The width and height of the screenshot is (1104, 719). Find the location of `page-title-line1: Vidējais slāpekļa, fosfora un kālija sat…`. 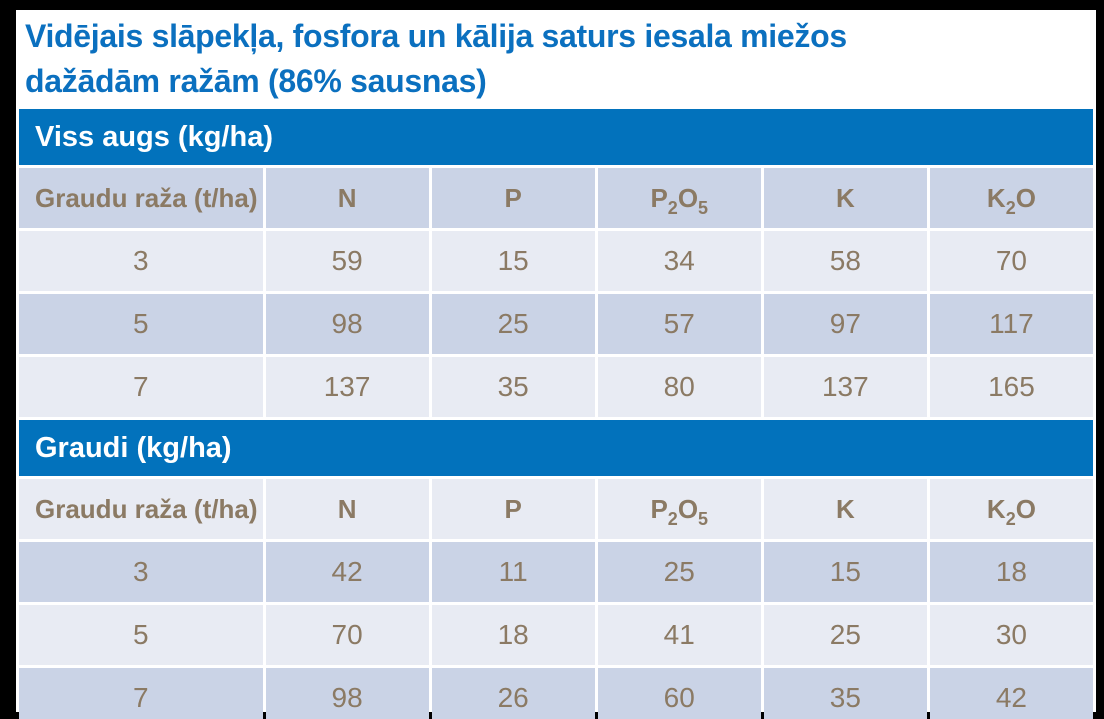

page-title-line1: Vidējais slāpekļa, fosfora un kālija sat… is located at coordinates (436, 36).